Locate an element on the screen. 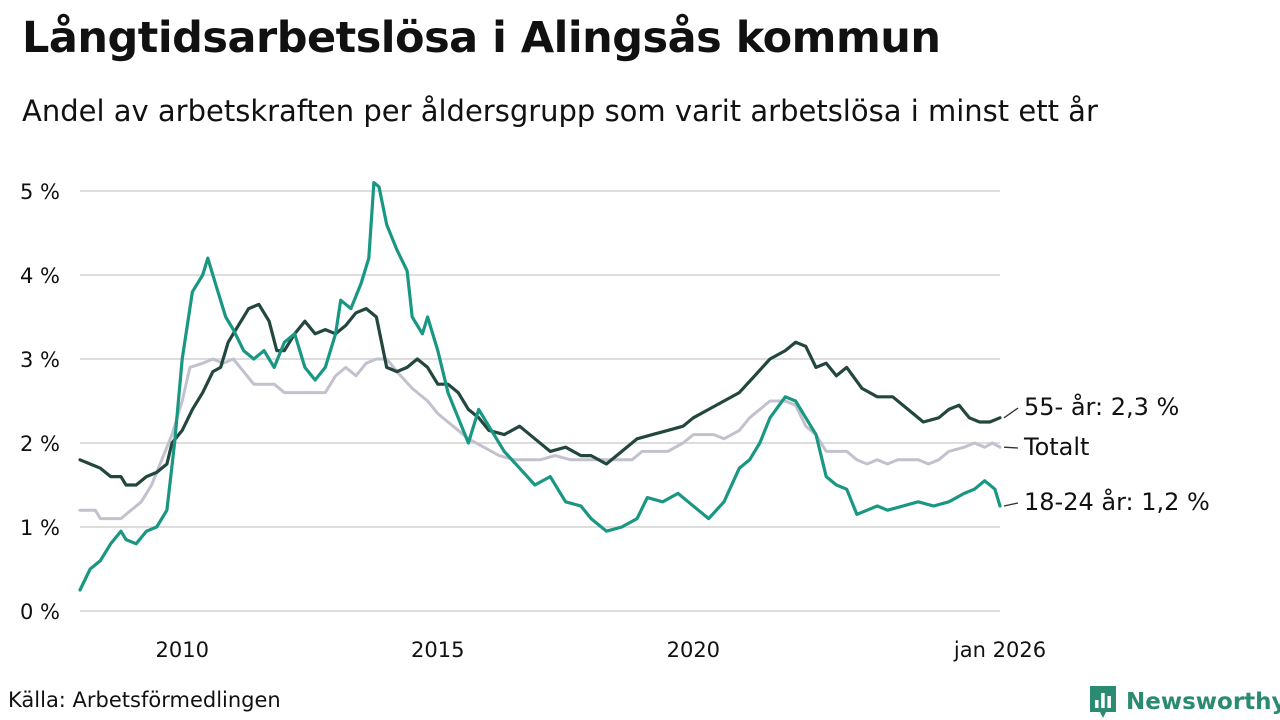 This screenshot has width=1280, height=720. newsworthy-logo-icon is located at coordinates (1103, 702).